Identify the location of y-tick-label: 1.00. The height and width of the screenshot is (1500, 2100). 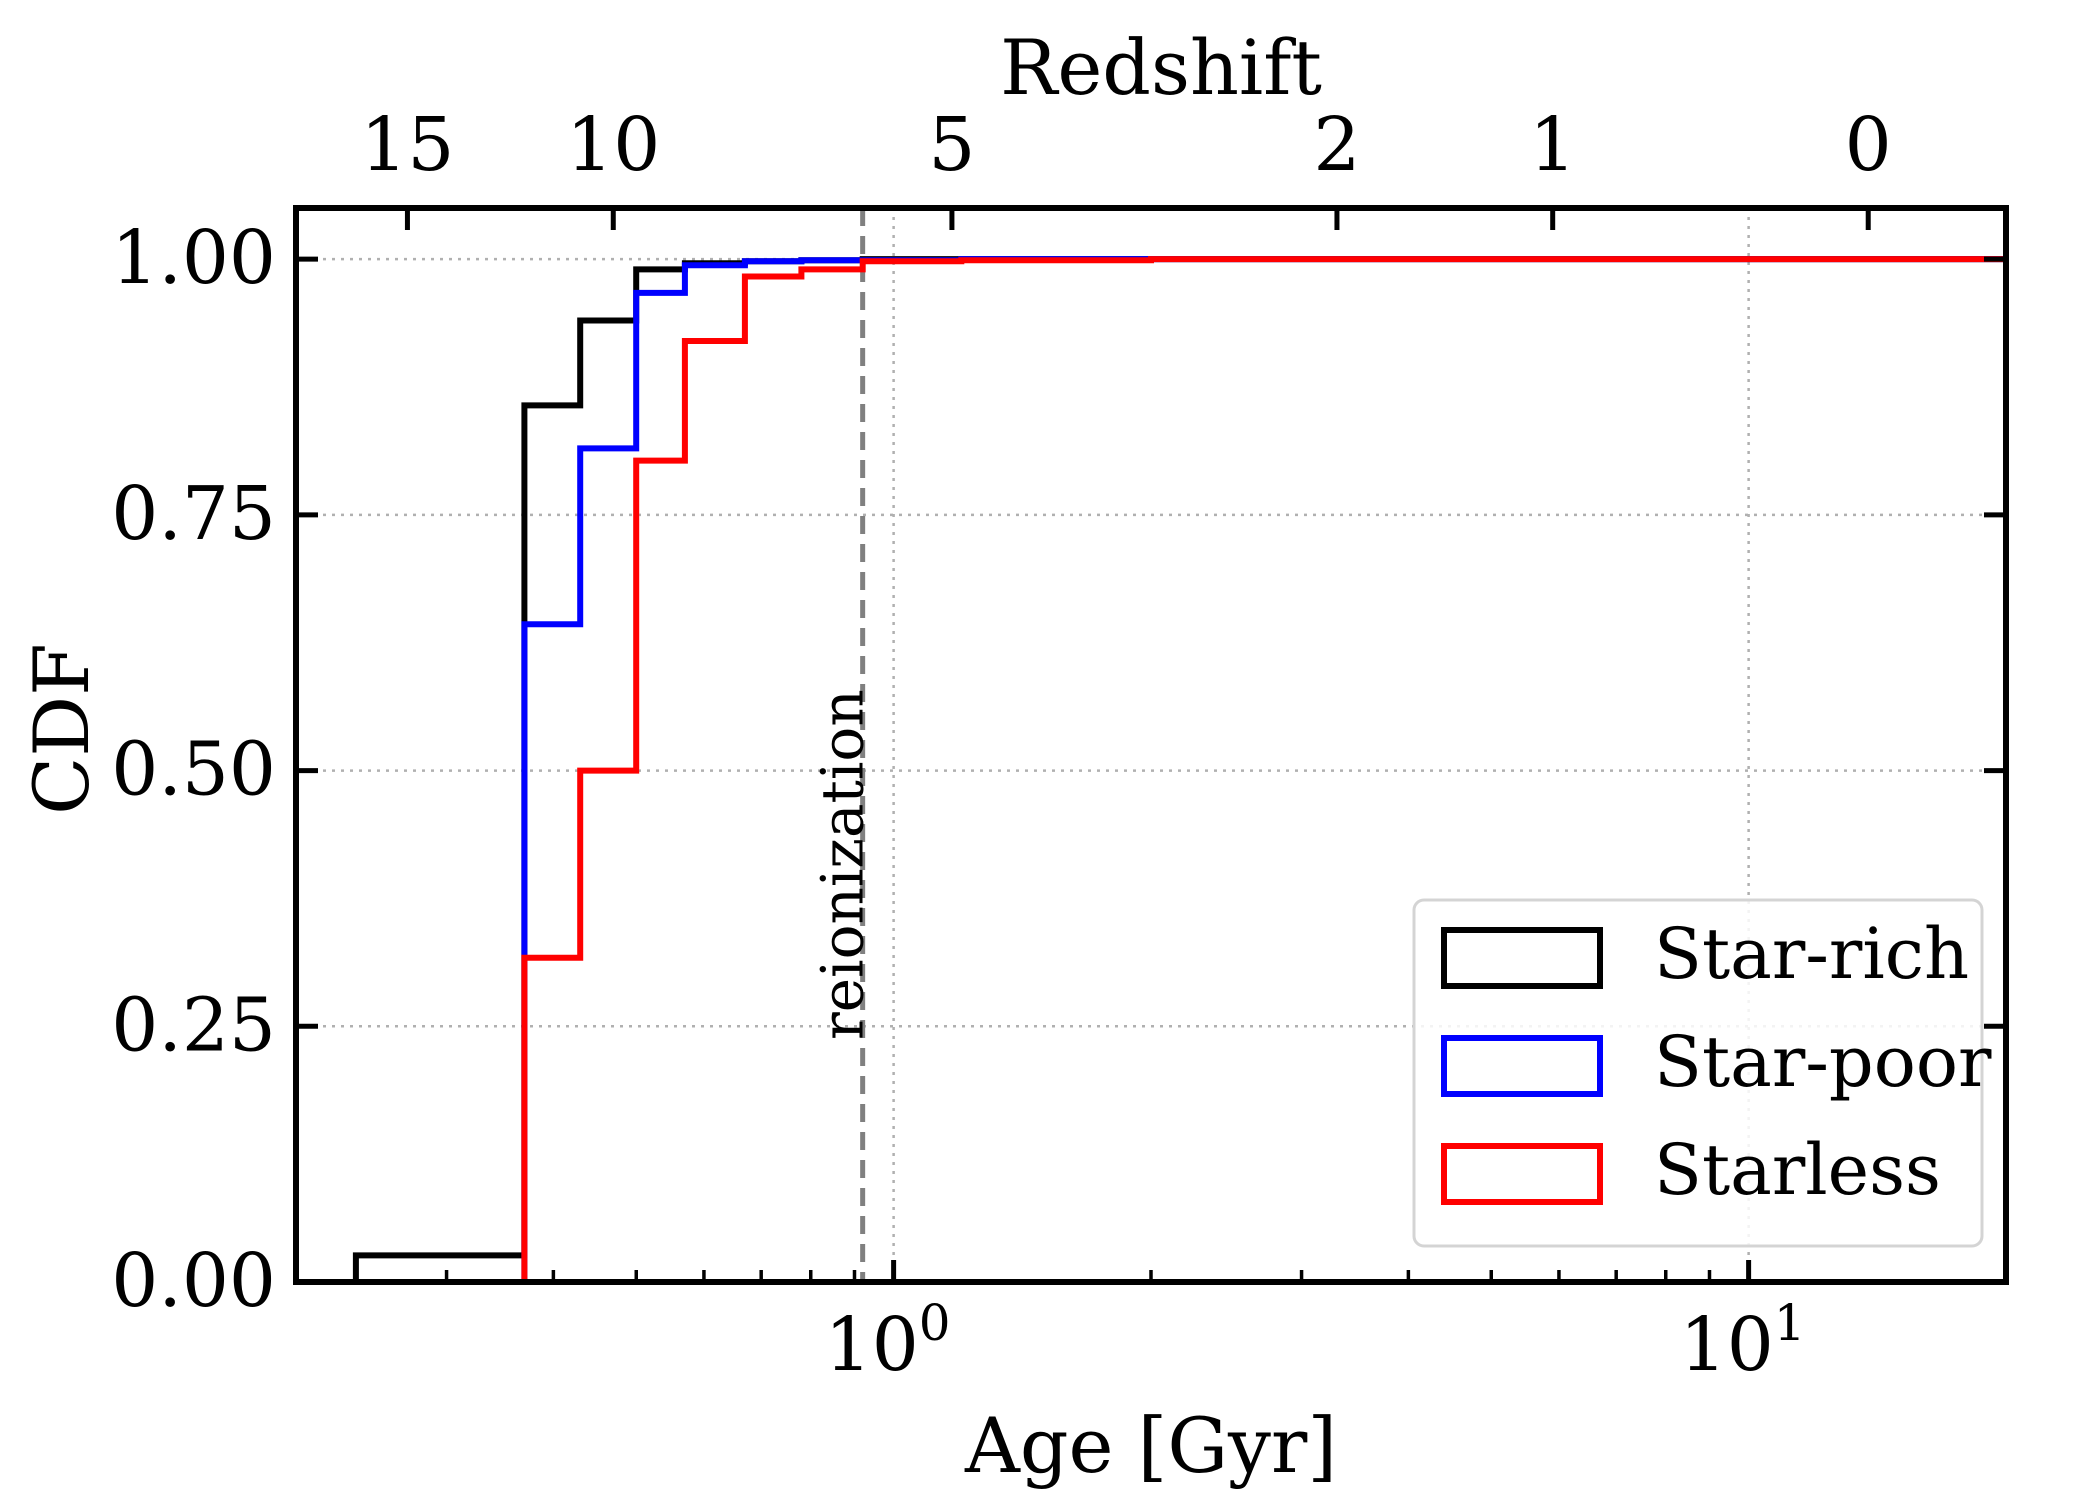
(193, 258).